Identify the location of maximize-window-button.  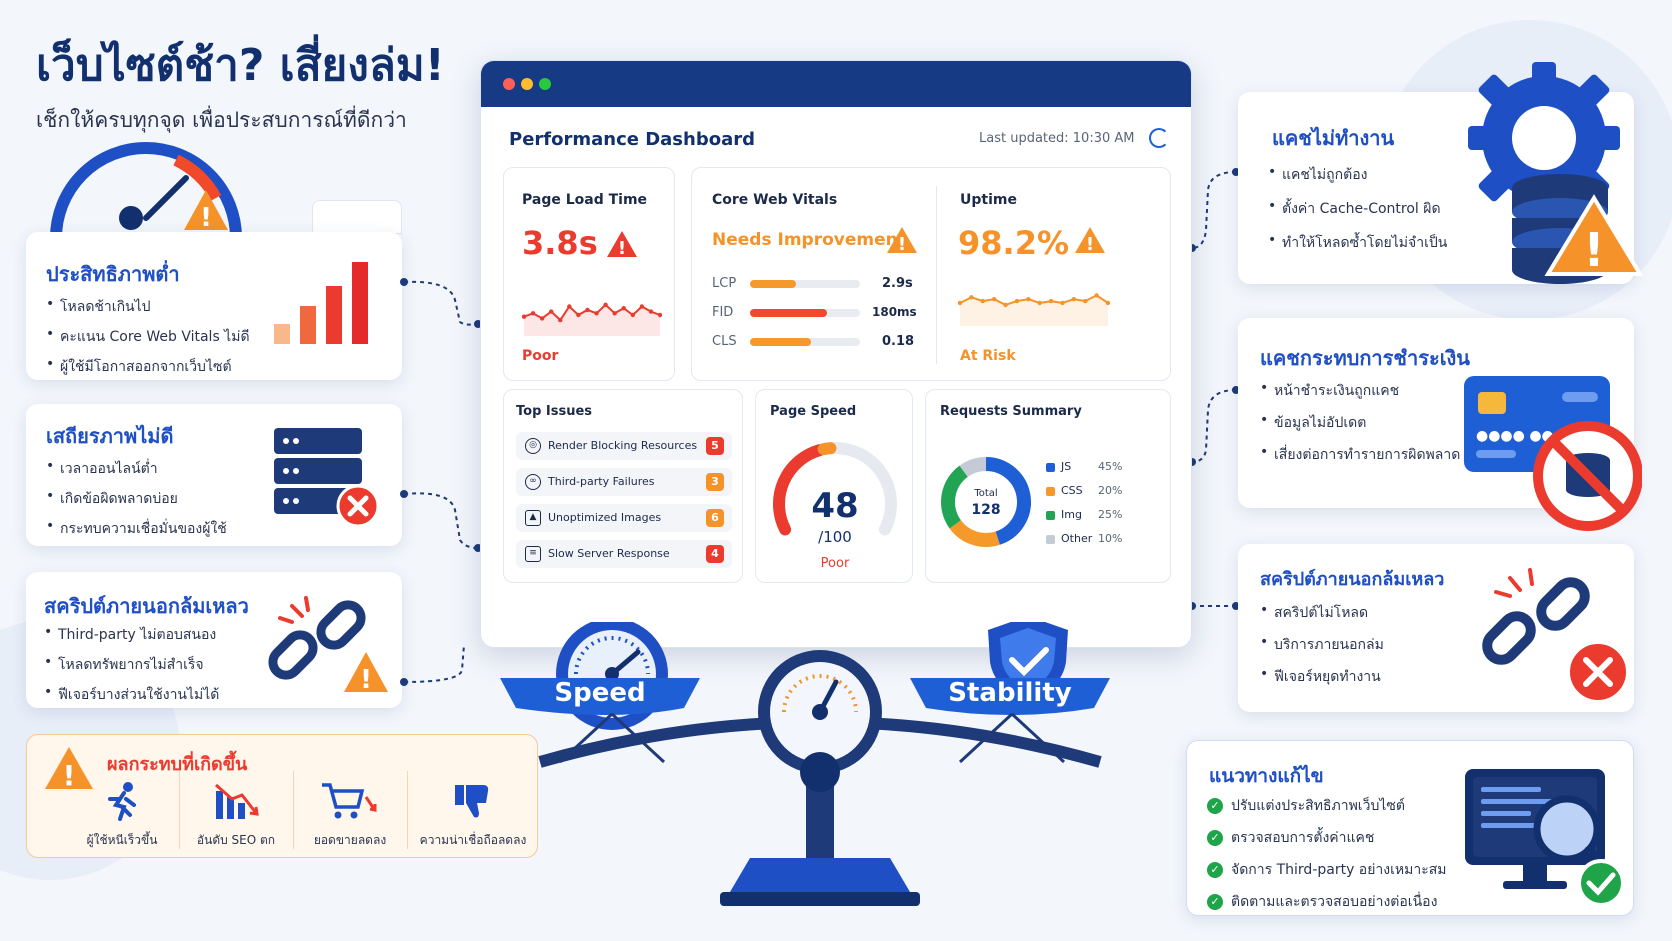
(545, 84).